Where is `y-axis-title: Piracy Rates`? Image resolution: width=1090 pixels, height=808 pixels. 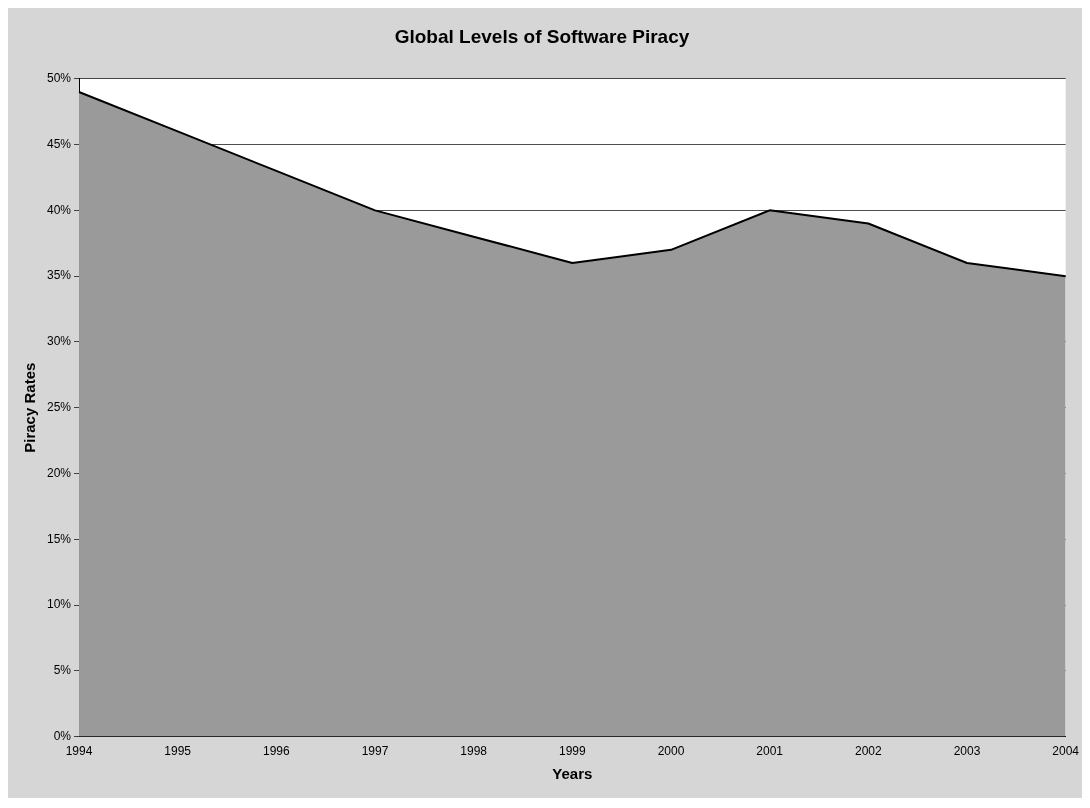
y-axis-title: Piracy Rates is located at coordinates (30, 407).